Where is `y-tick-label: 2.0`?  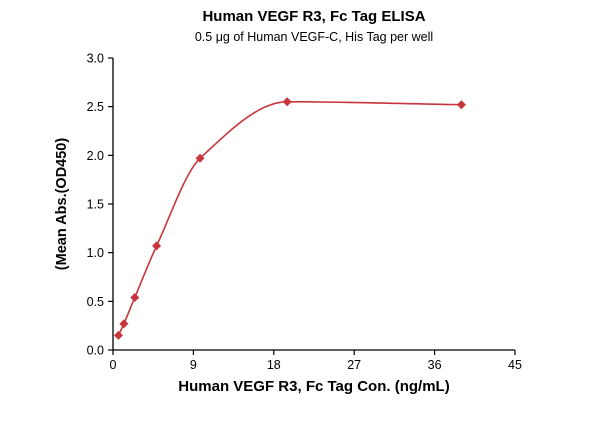
y-tick-label: 2.0 is located at coordinates (95, 156).